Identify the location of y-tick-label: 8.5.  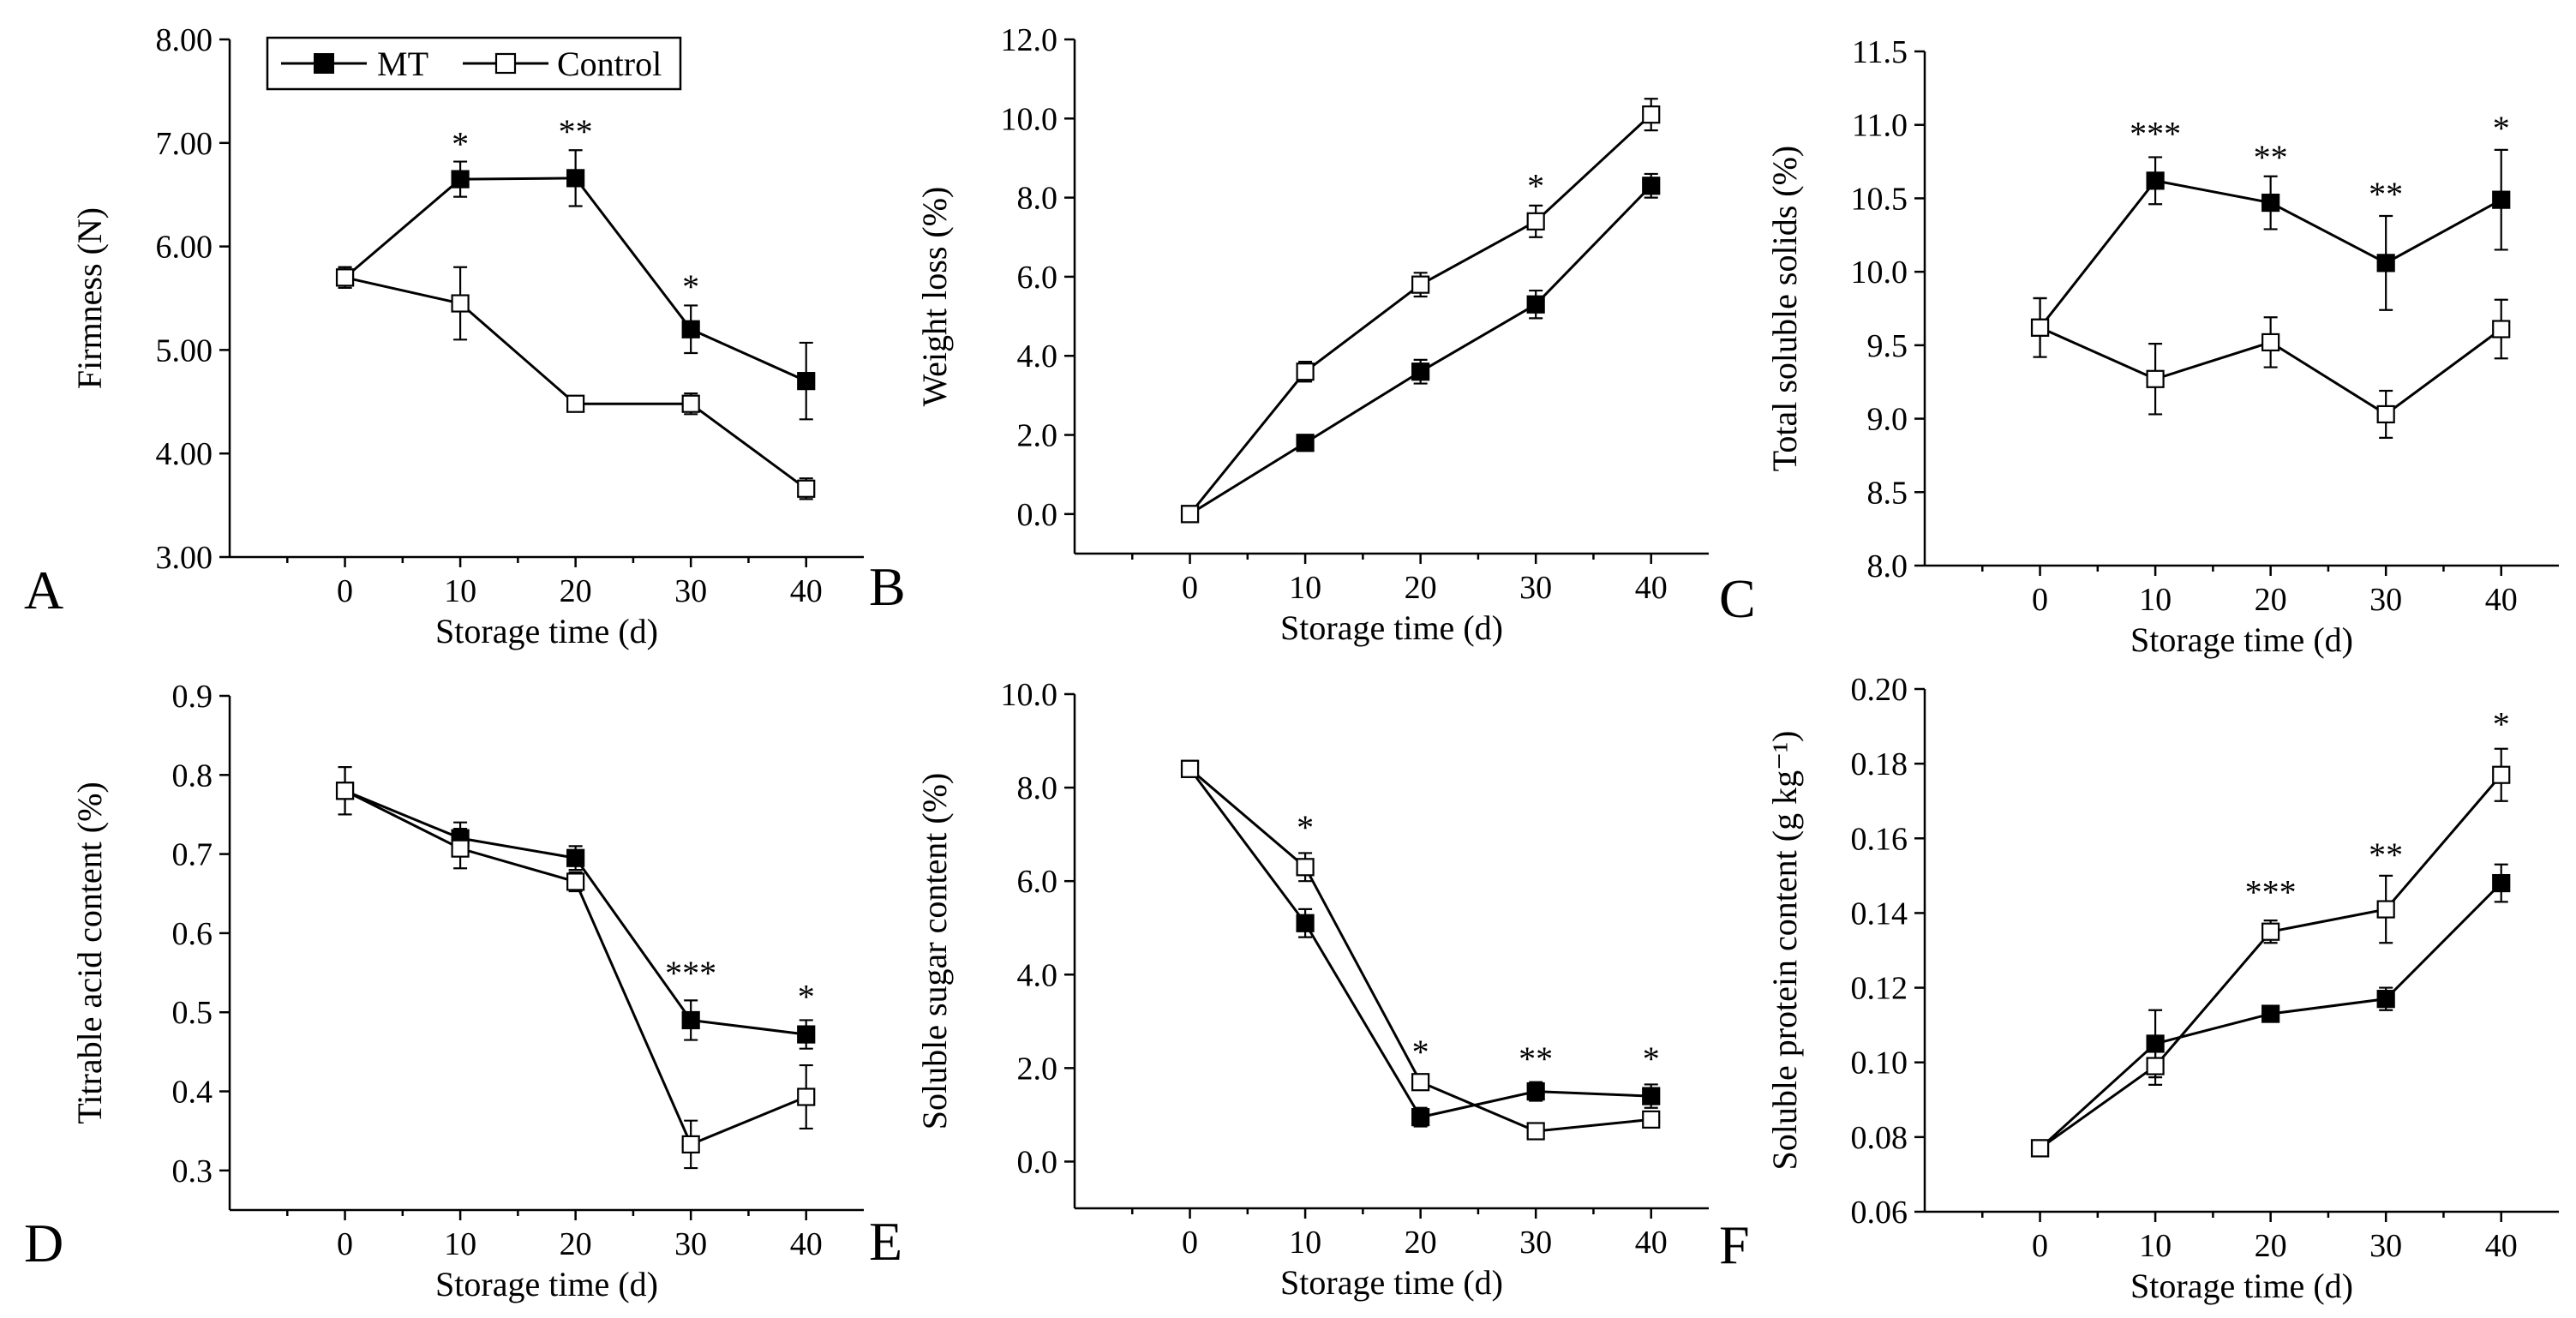
(1887, 493).